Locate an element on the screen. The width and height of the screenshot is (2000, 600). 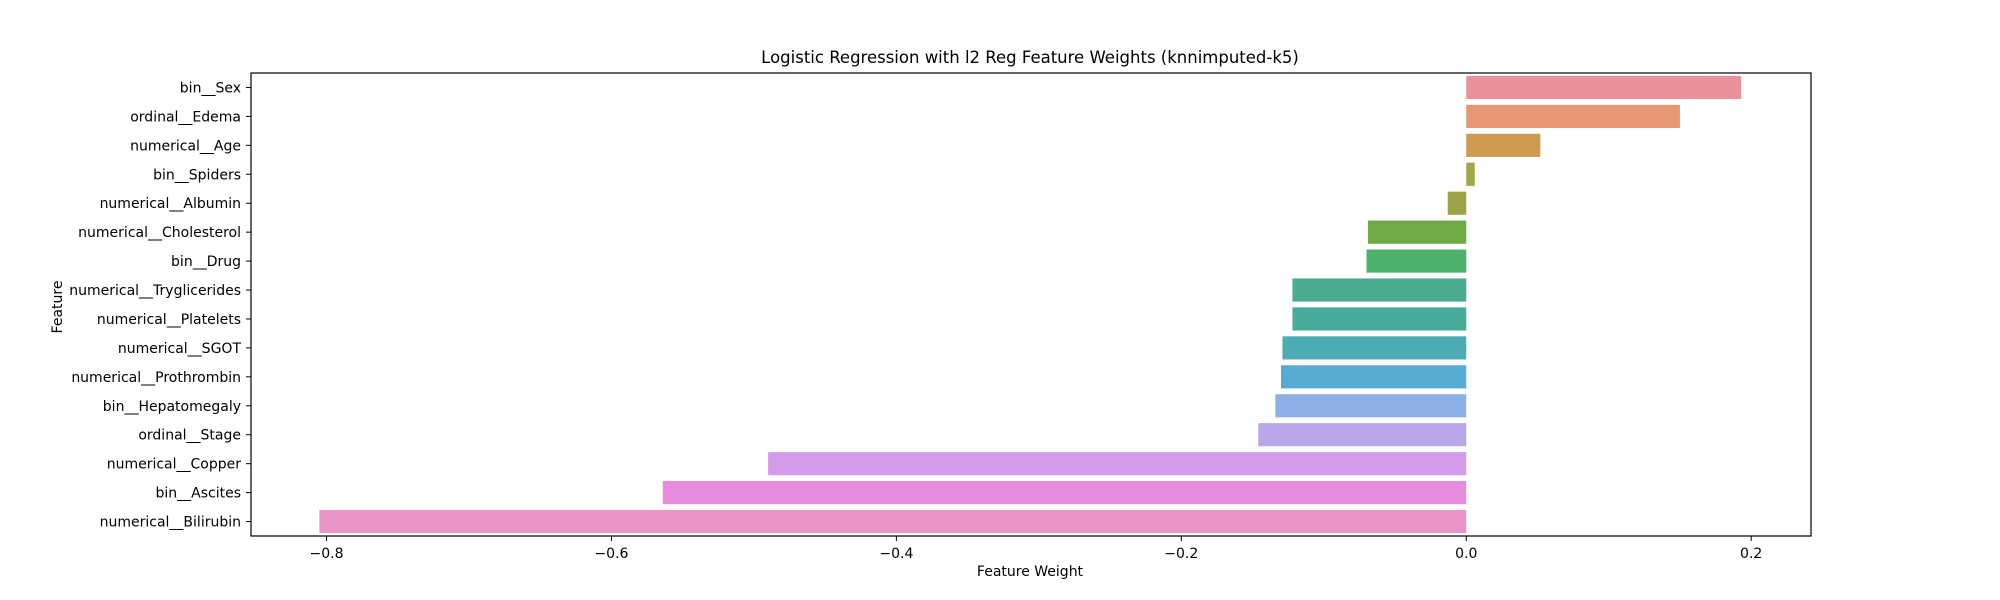
y-tick-label: numerical__Prothrombin is located at coordinates (156, 378).